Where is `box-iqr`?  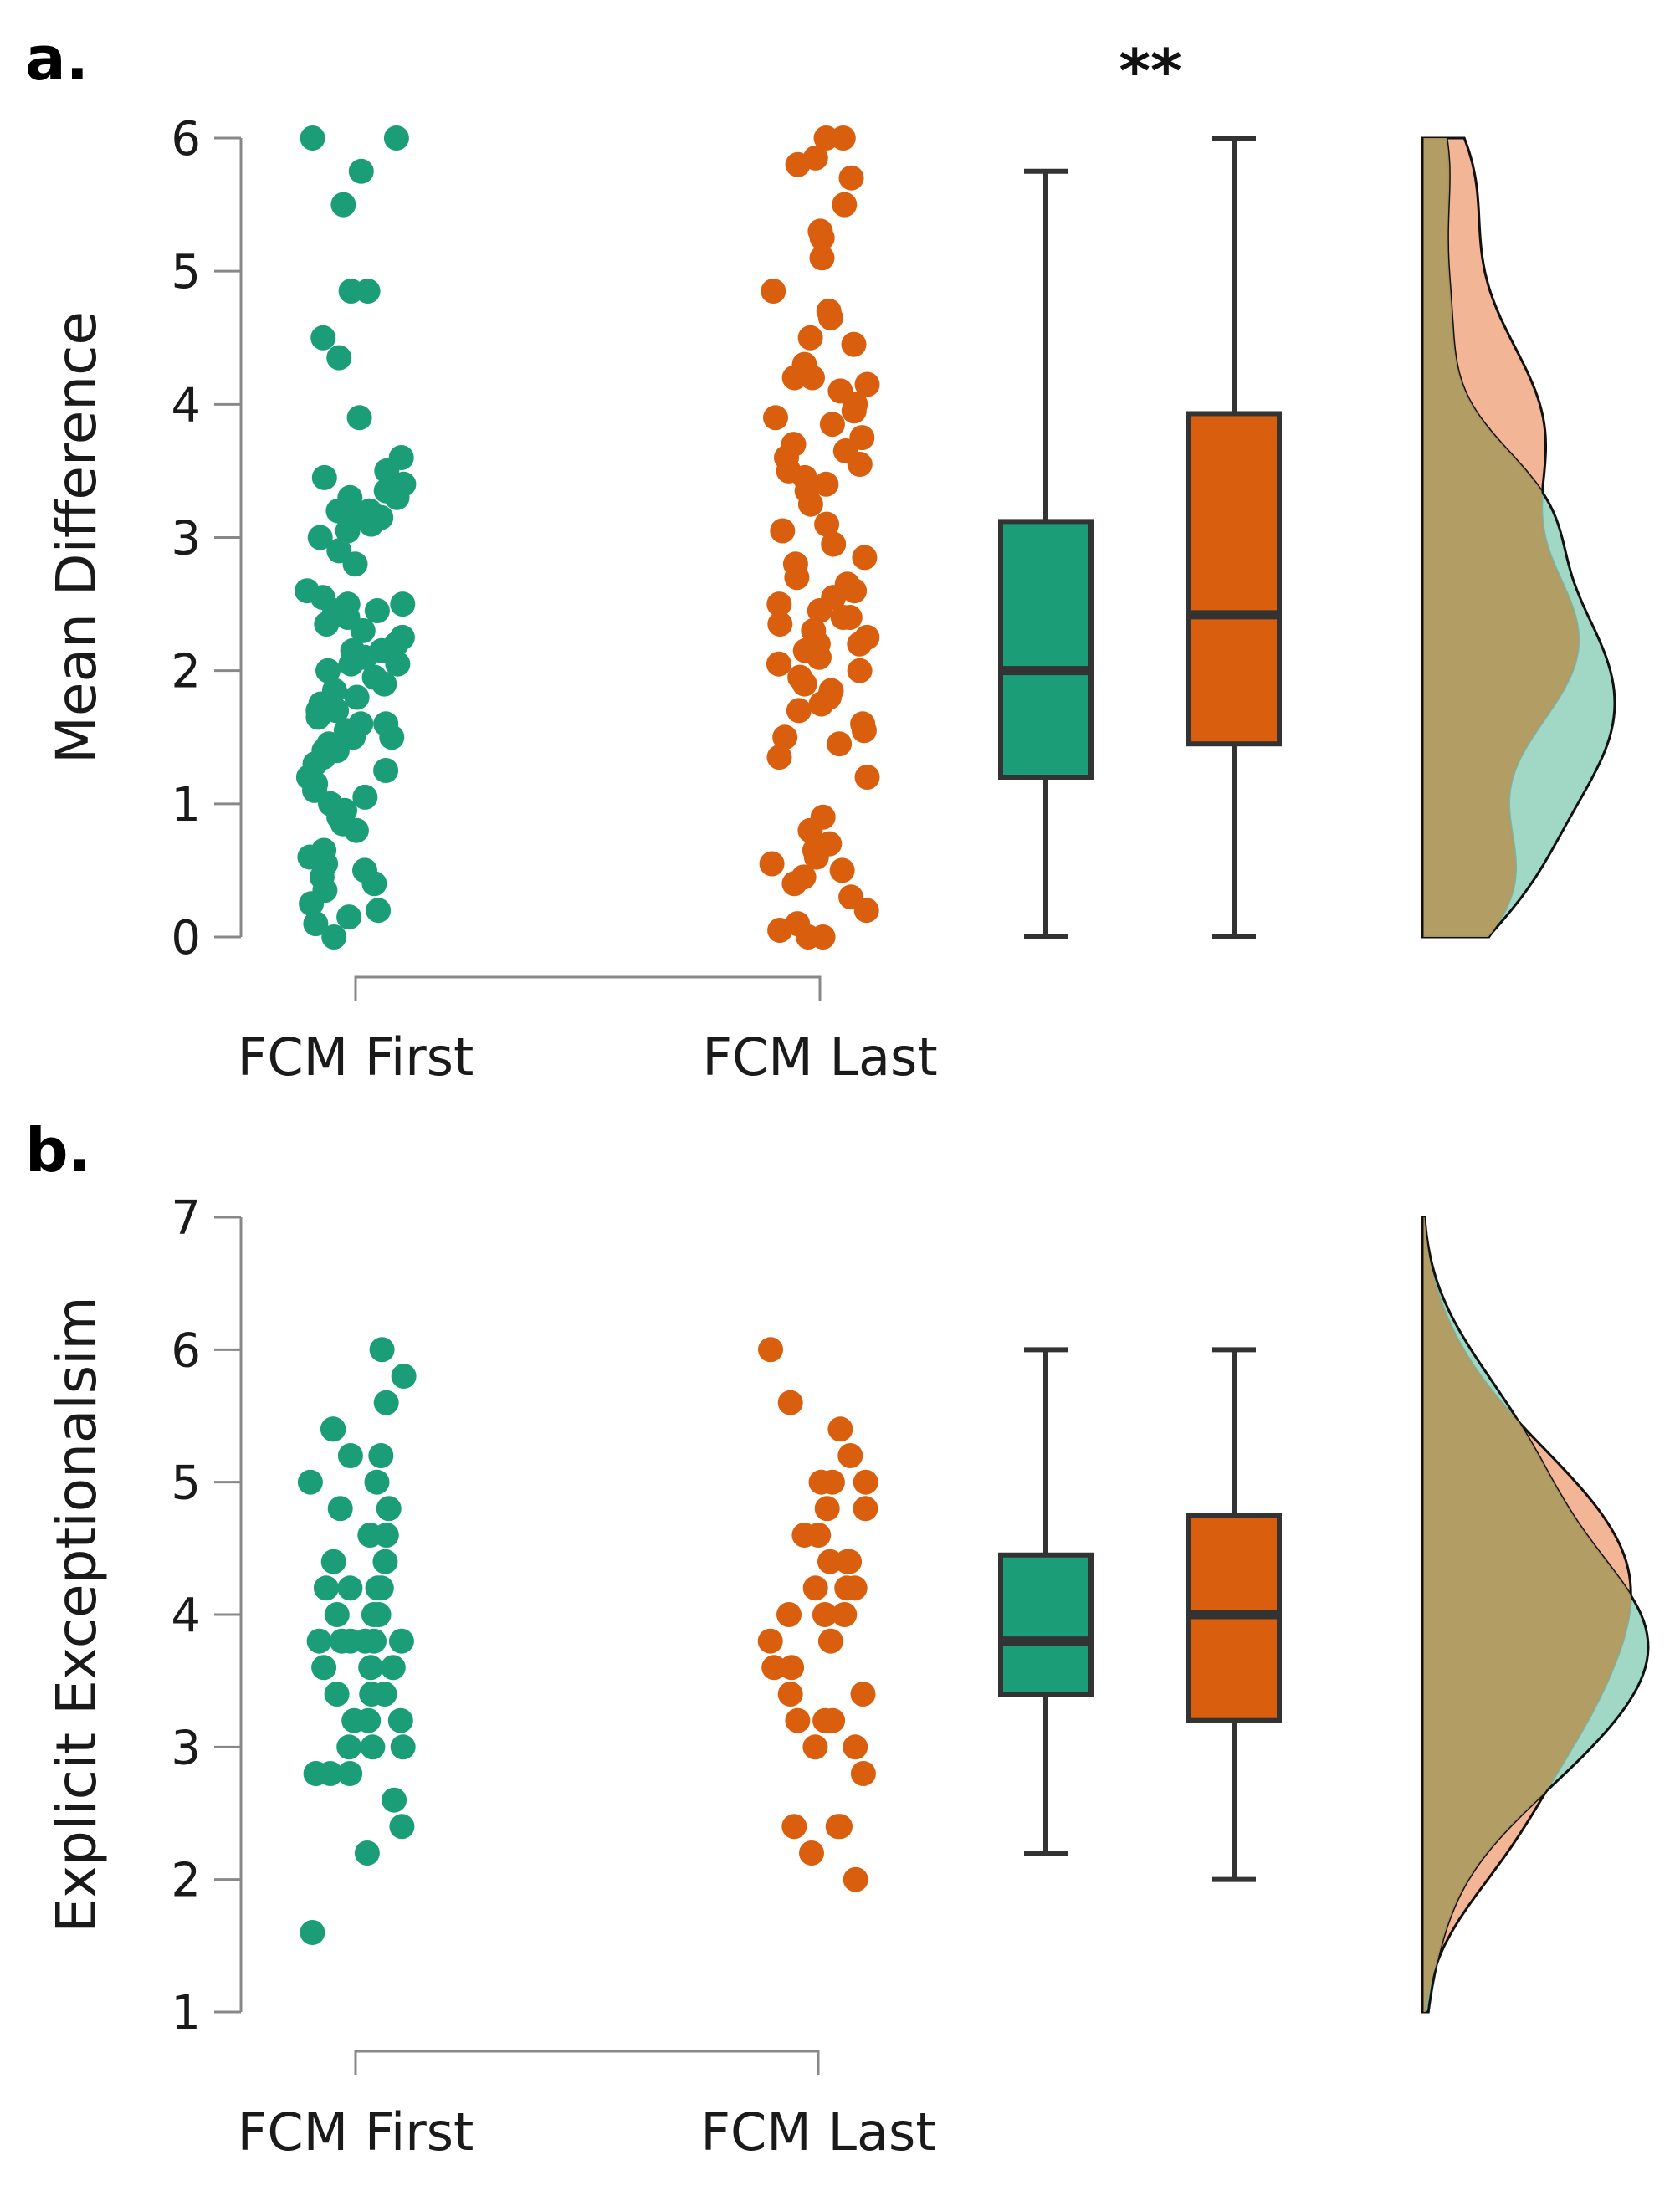
box-iqr is located at coordinates (1046, 1624).